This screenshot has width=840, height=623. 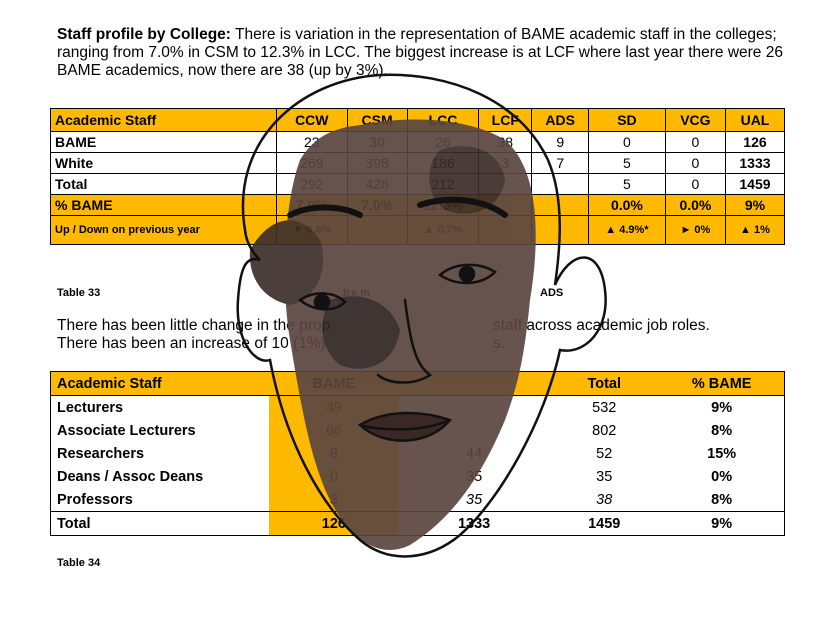 What do you see at coordinates (695, 230) in the screenshot?
I see `cell: ► 0%` at bounding box center [695, 230].